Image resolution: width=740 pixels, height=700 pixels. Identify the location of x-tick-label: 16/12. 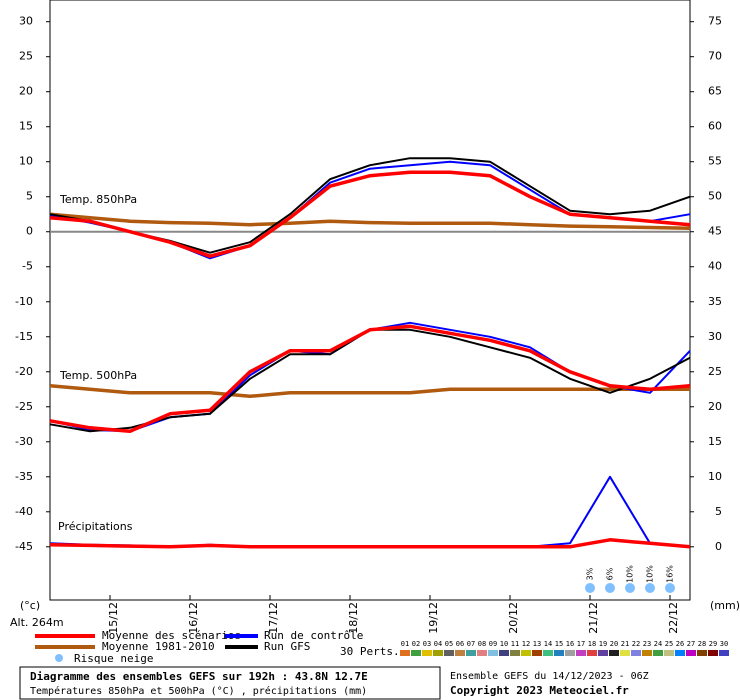
(193, 618).